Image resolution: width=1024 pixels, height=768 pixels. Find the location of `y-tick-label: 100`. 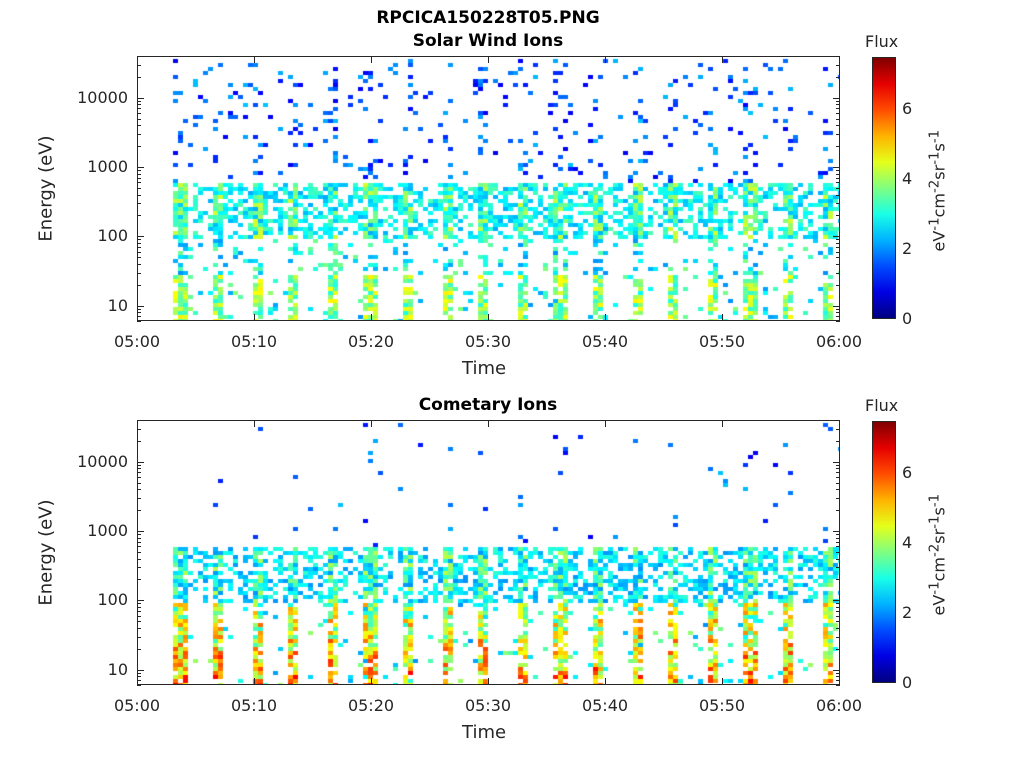

y-tick-label: 100 is located at coordinates (112, 600).